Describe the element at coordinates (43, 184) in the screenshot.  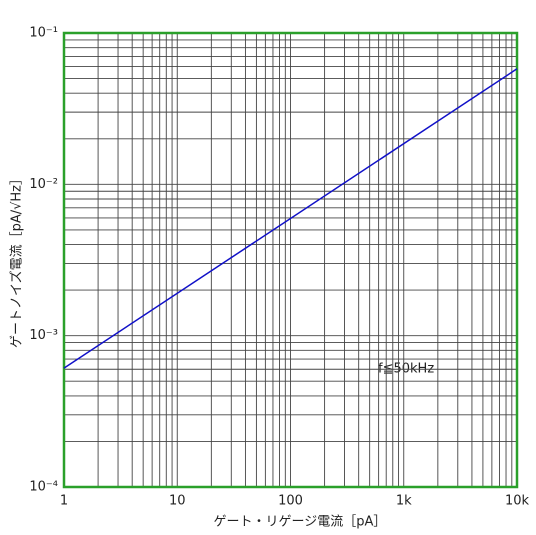
I see `y-tick-label: 10⁻²` at that location.